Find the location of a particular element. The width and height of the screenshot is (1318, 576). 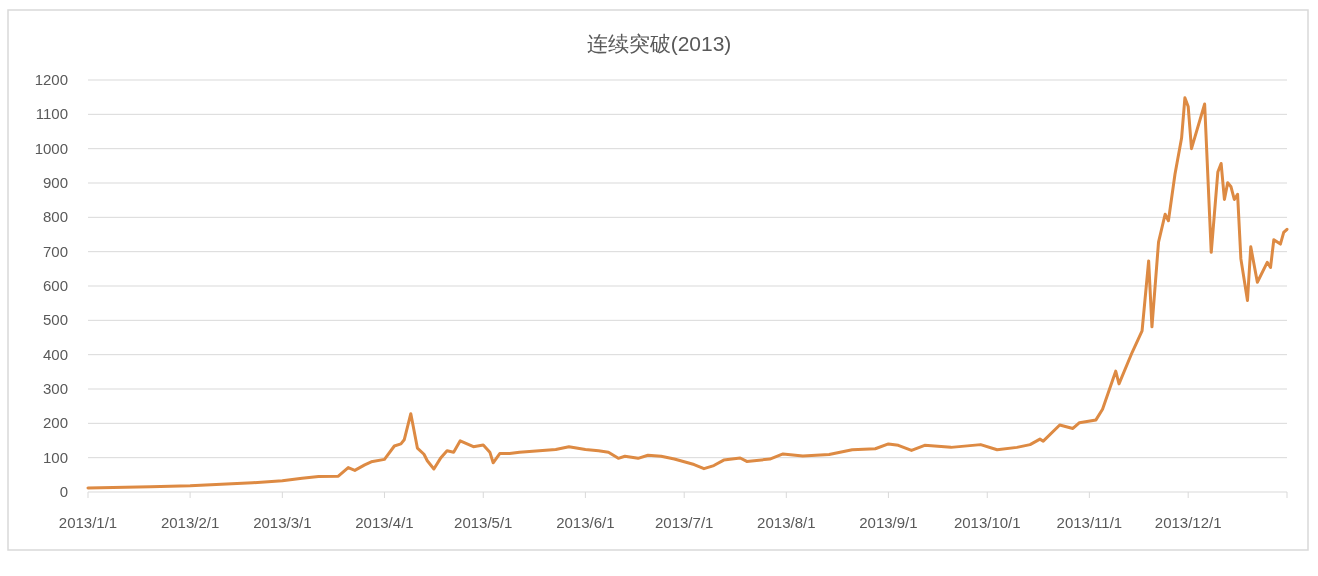

y-tick-label: 600 is located at coordinates (55, 285).